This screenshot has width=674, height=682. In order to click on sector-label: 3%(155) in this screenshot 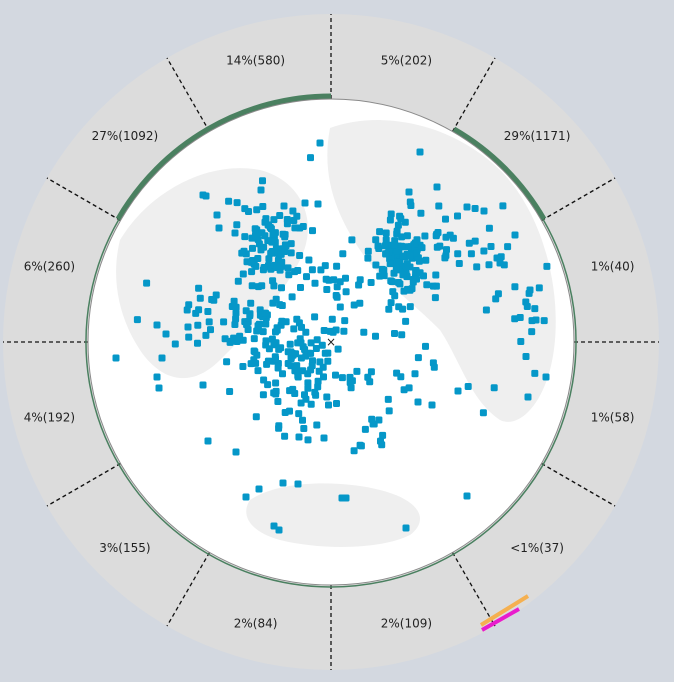, I will do `click(124, 548)`.